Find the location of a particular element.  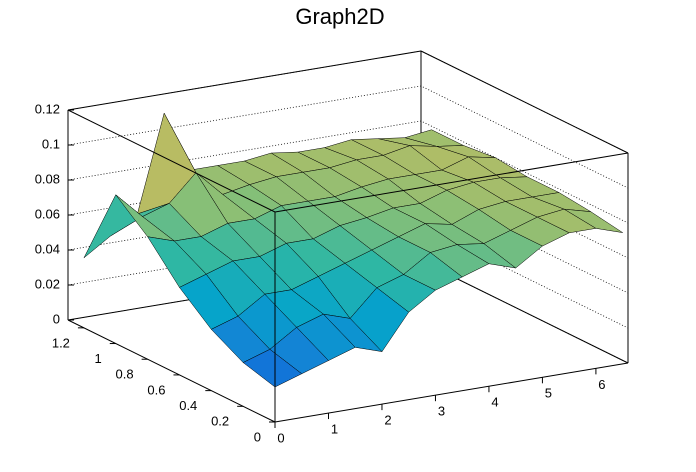

x-tick-label: 0 is located at coordinates (280, 437).